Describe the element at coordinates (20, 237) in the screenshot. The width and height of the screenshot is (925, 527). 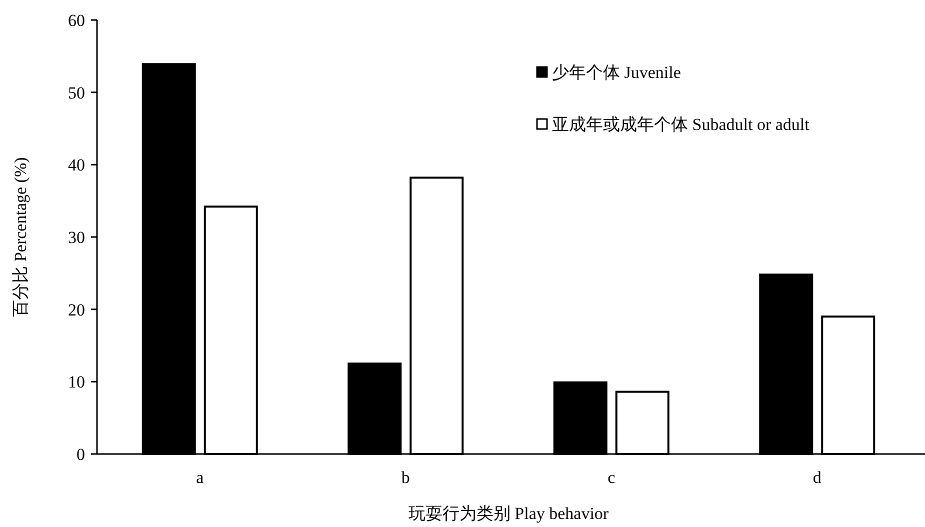
I see `y-axis-title: 百分比 Percentage (%)` at that location.